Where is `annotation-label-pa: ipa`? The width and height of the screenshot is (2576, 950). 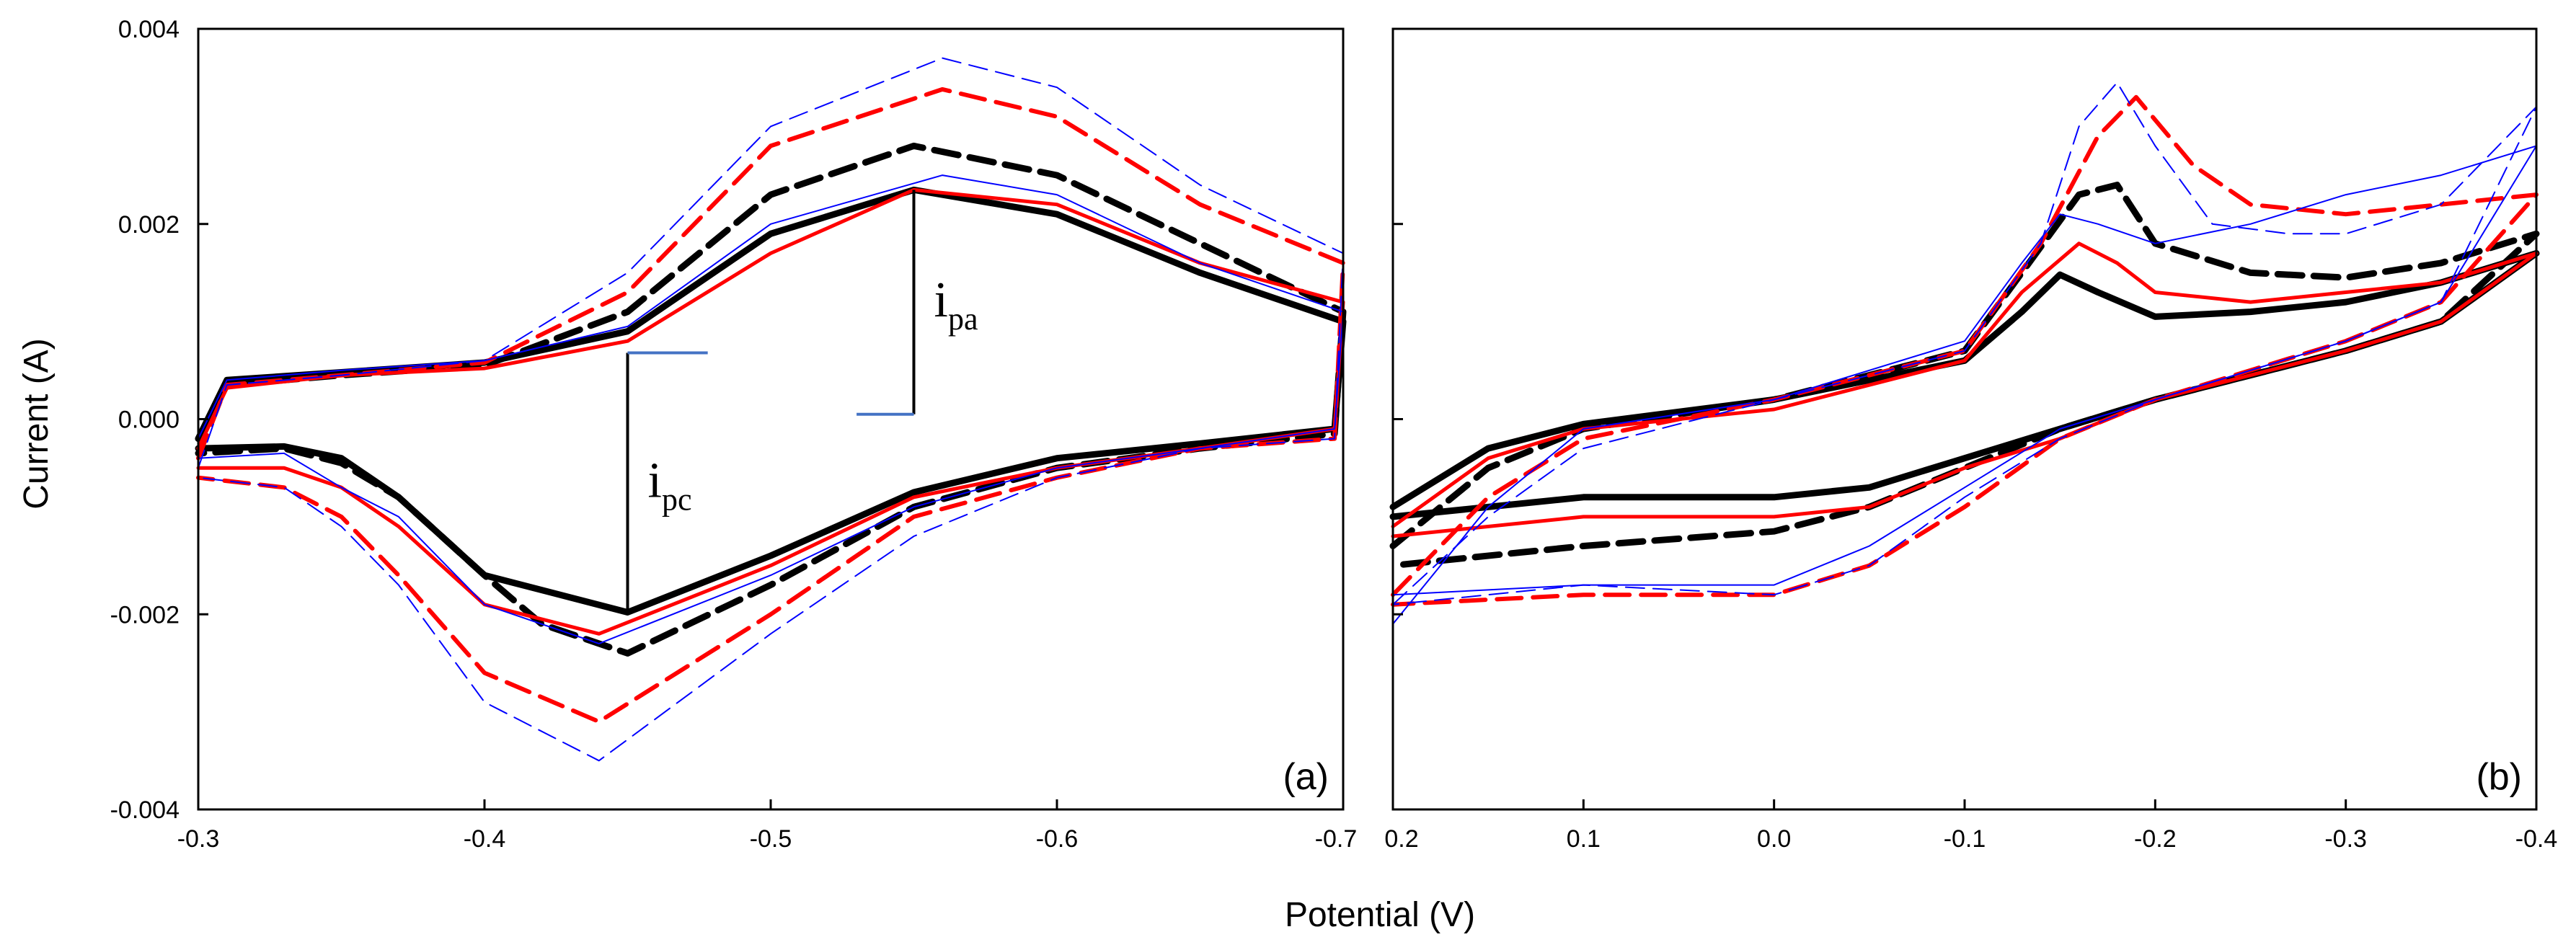 annotation-label-pa: ipa is located at coordinates (956, 304).